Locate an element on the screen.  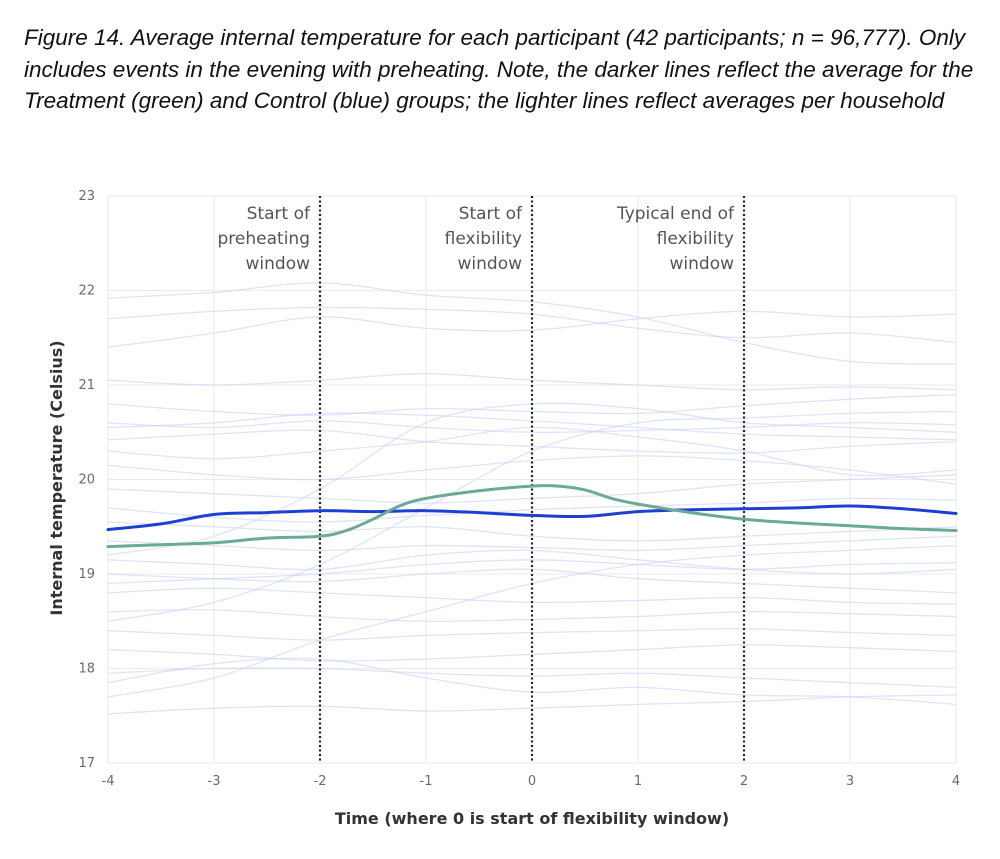
x-tick-label: 2 is located at coordinates (744, 781).